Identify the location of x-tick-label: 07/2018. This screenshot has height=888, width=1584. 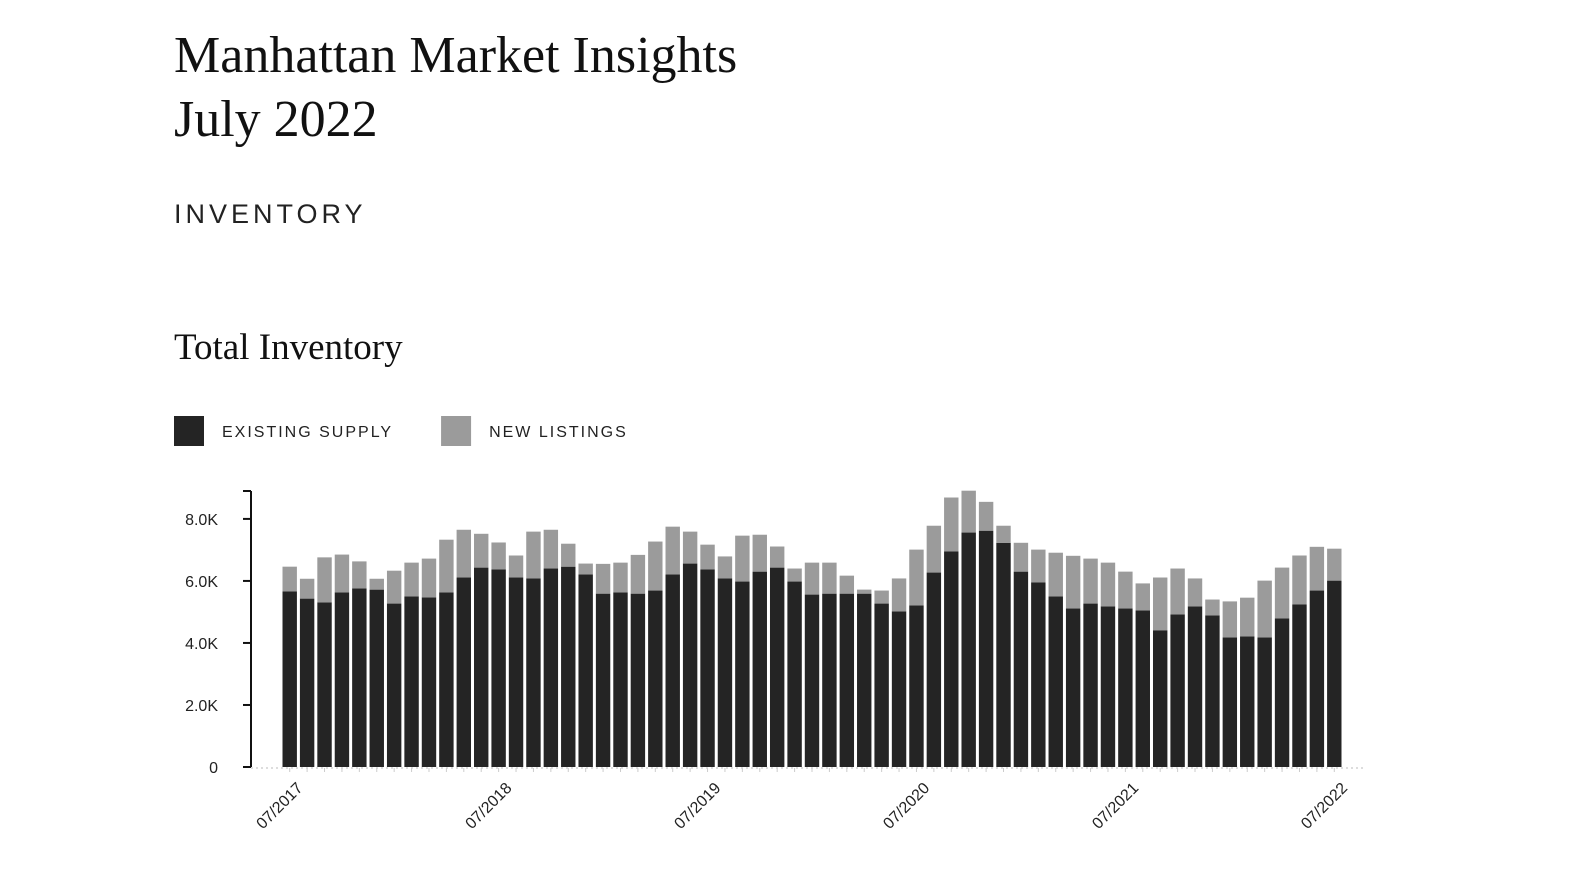
(489, 806).